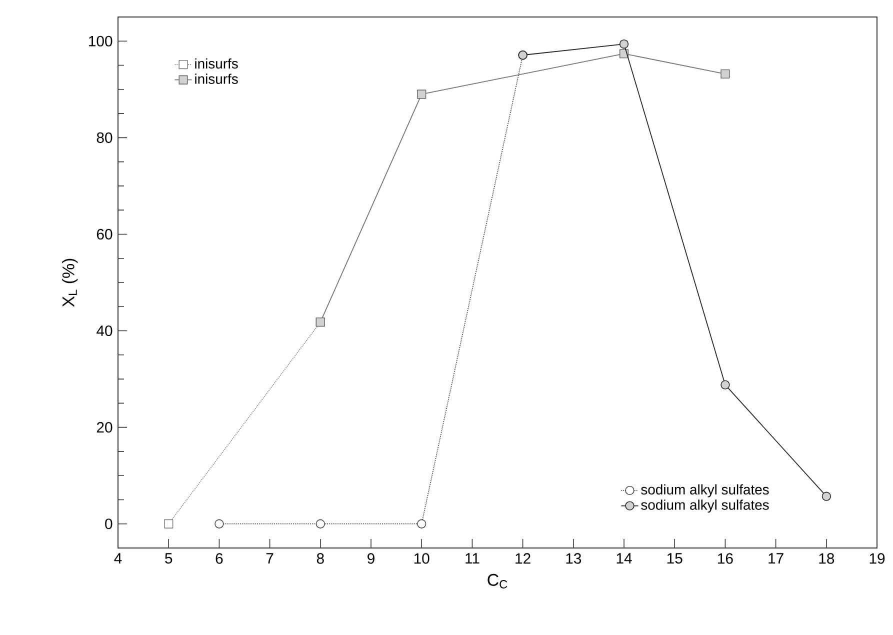  Describe the element at coordinates (168, 558) in the screenshot. I see `x-tick-label: 5` at that location.